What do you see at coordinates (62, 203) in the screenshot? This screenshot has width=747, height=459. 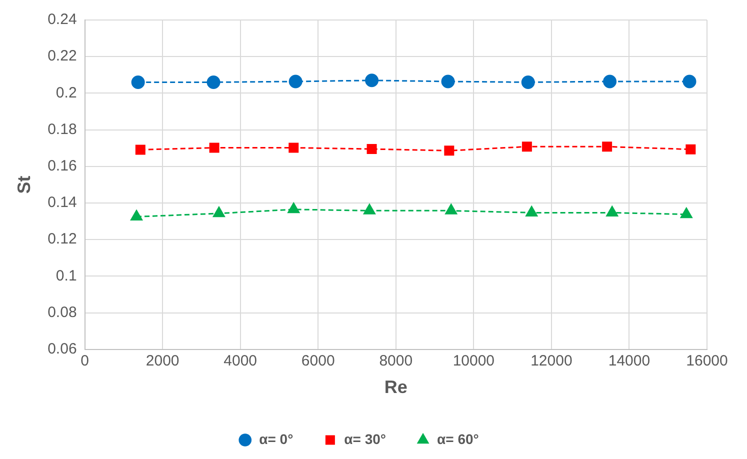 I see `y-tick-label: 0.14` at bounding box center [62, 203].